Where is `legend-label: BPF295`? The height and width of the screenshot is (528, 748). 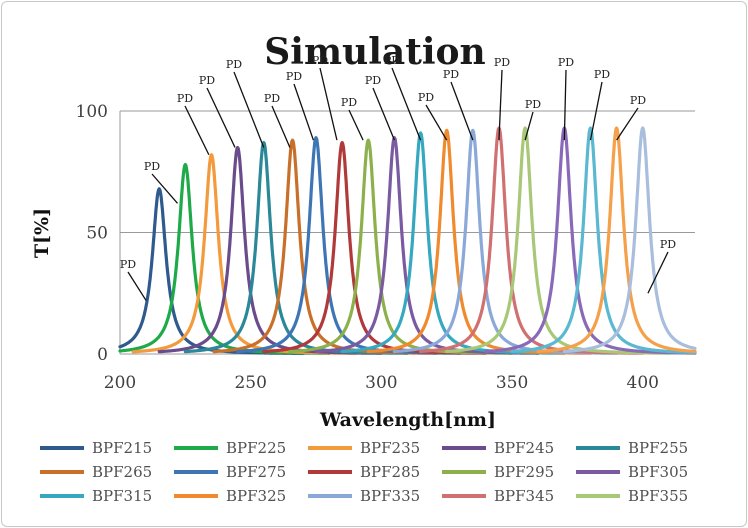
legend-label: BPF295 is located at coordinates (524, 472).